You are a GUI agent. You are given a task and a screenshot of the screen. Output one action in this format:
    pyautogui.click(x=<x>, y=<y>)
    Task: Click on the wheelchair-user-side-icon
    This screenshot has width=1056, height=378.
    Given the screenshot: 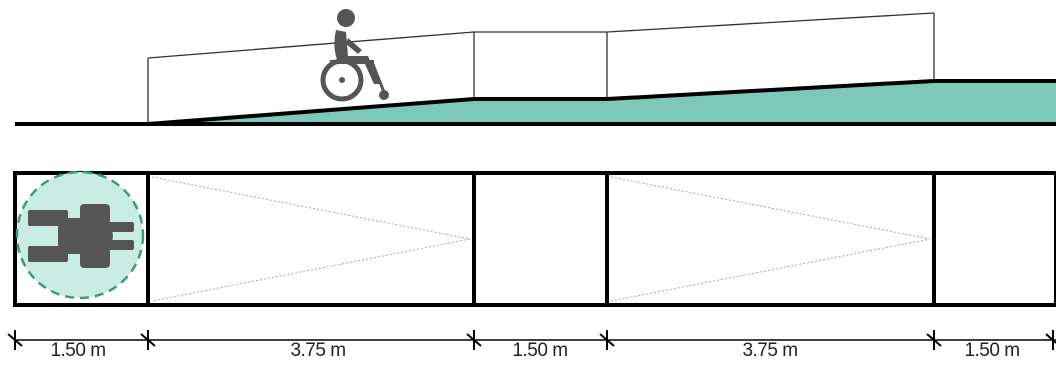 What is the action you would take?
    pyautogui.click(x=354, y=55)
    